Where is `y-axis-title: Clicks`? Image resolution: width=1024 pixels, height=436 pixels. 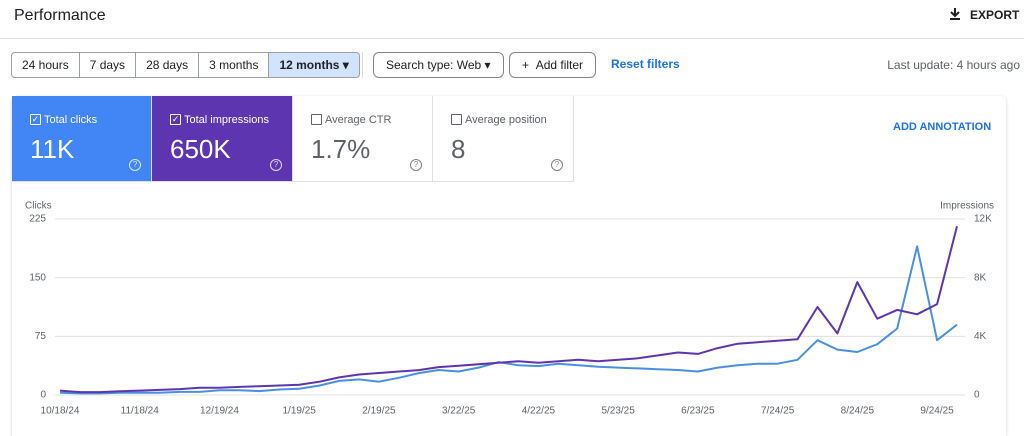 y-axis-title: Clicks is located at coordinates (38, 206).